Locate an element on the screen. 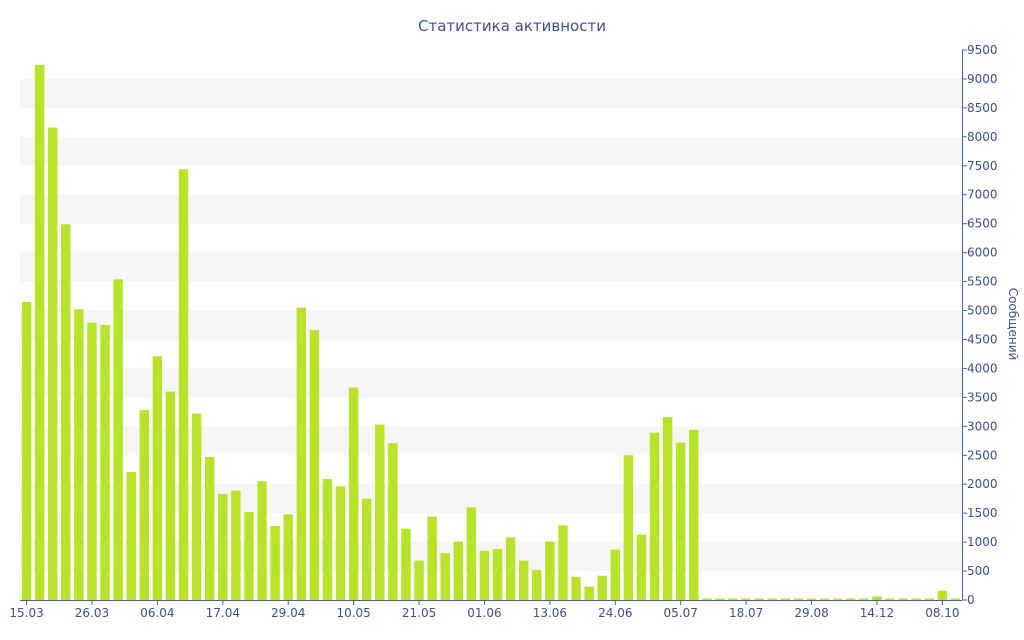 This screenshot has height=640, width=1024. x-tick-label: 05.07 is located at coordinates (681, 613).